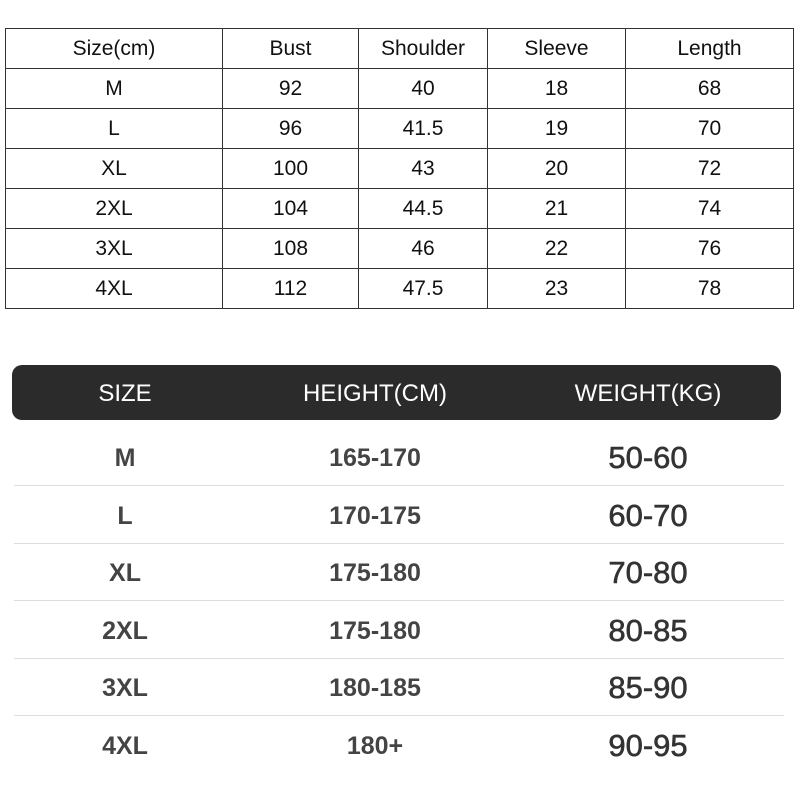 The width and height of the screenshot is (800, 800). I want to click on cell: 50-60, so click(648, 458).